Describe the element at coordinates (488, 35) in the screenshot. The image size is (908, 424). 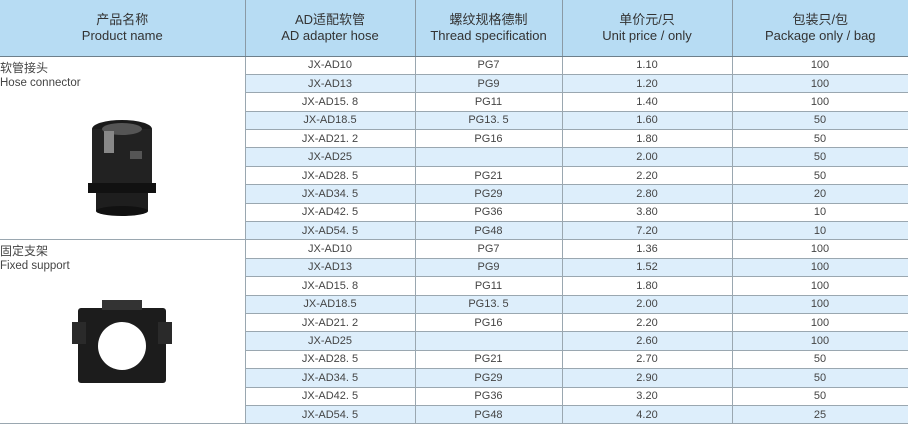
I see `header-en: Thread specification` at that location.